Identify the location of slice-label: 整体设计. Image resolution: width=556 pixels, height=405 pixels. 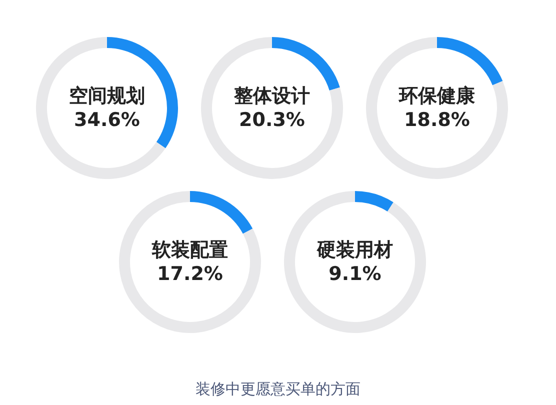
(272, 96).